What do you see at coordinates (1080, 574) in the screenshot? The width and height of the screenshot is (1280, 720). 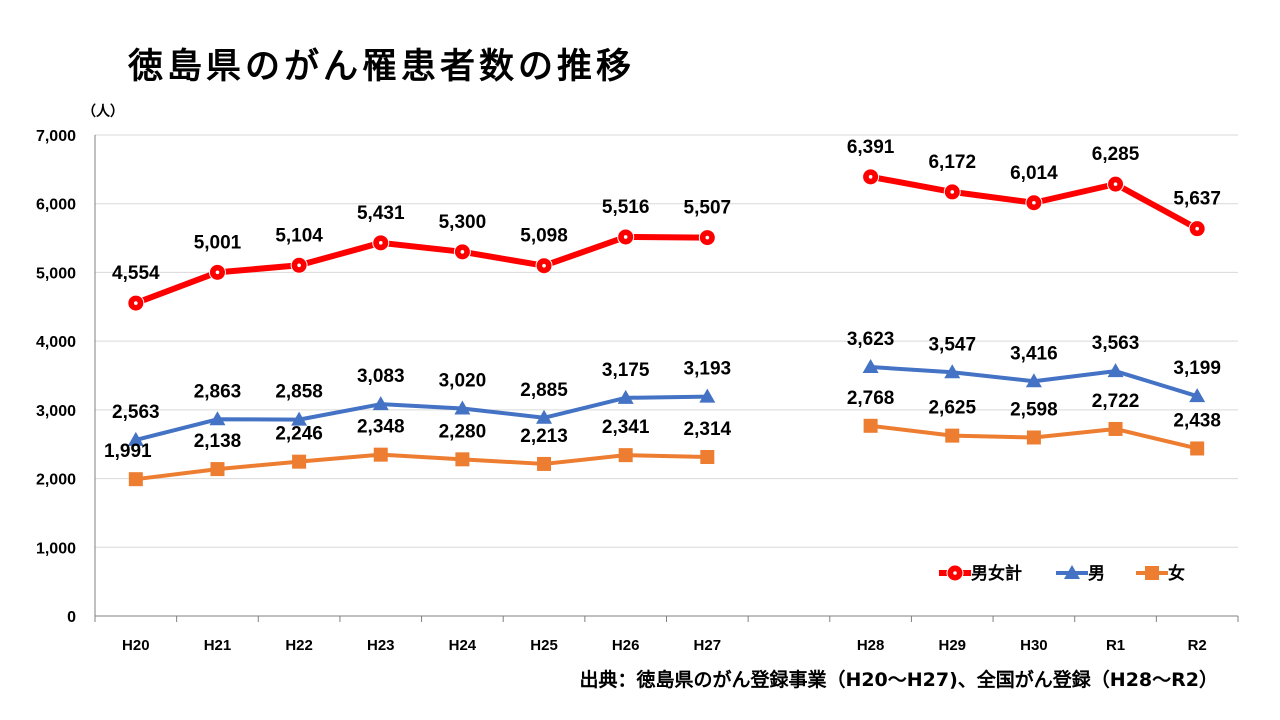 I see `legend-item-male: 男` at bounding box center [1080, 574].